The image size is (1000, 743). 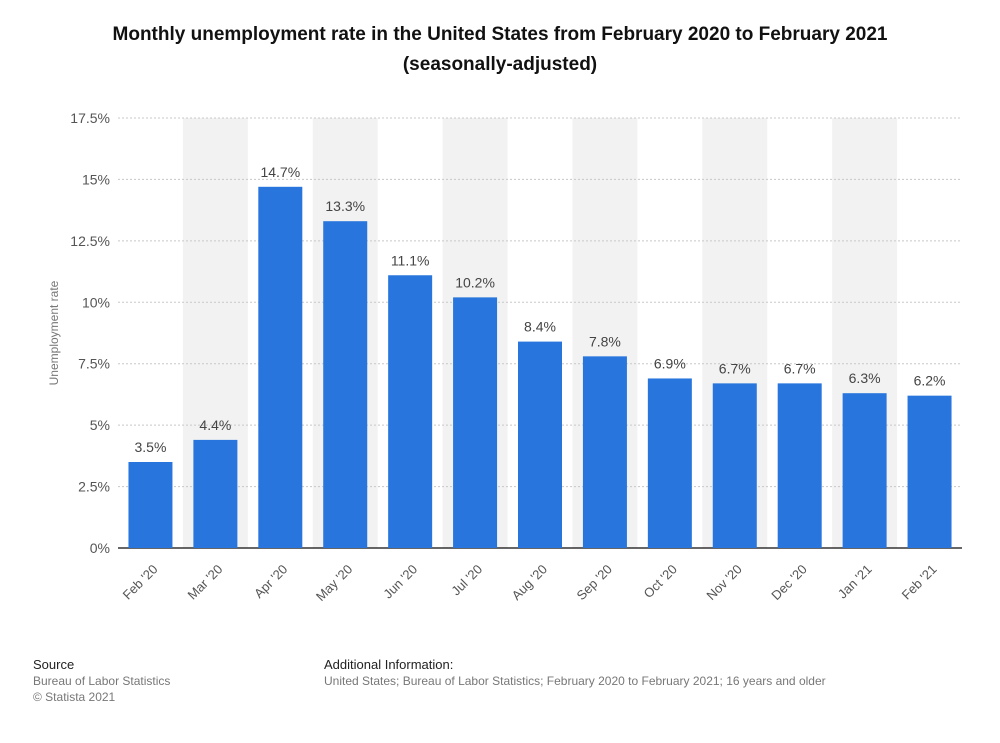 I want to click on y-axis-title: Unemployment rate, so click(x=54, y=332).